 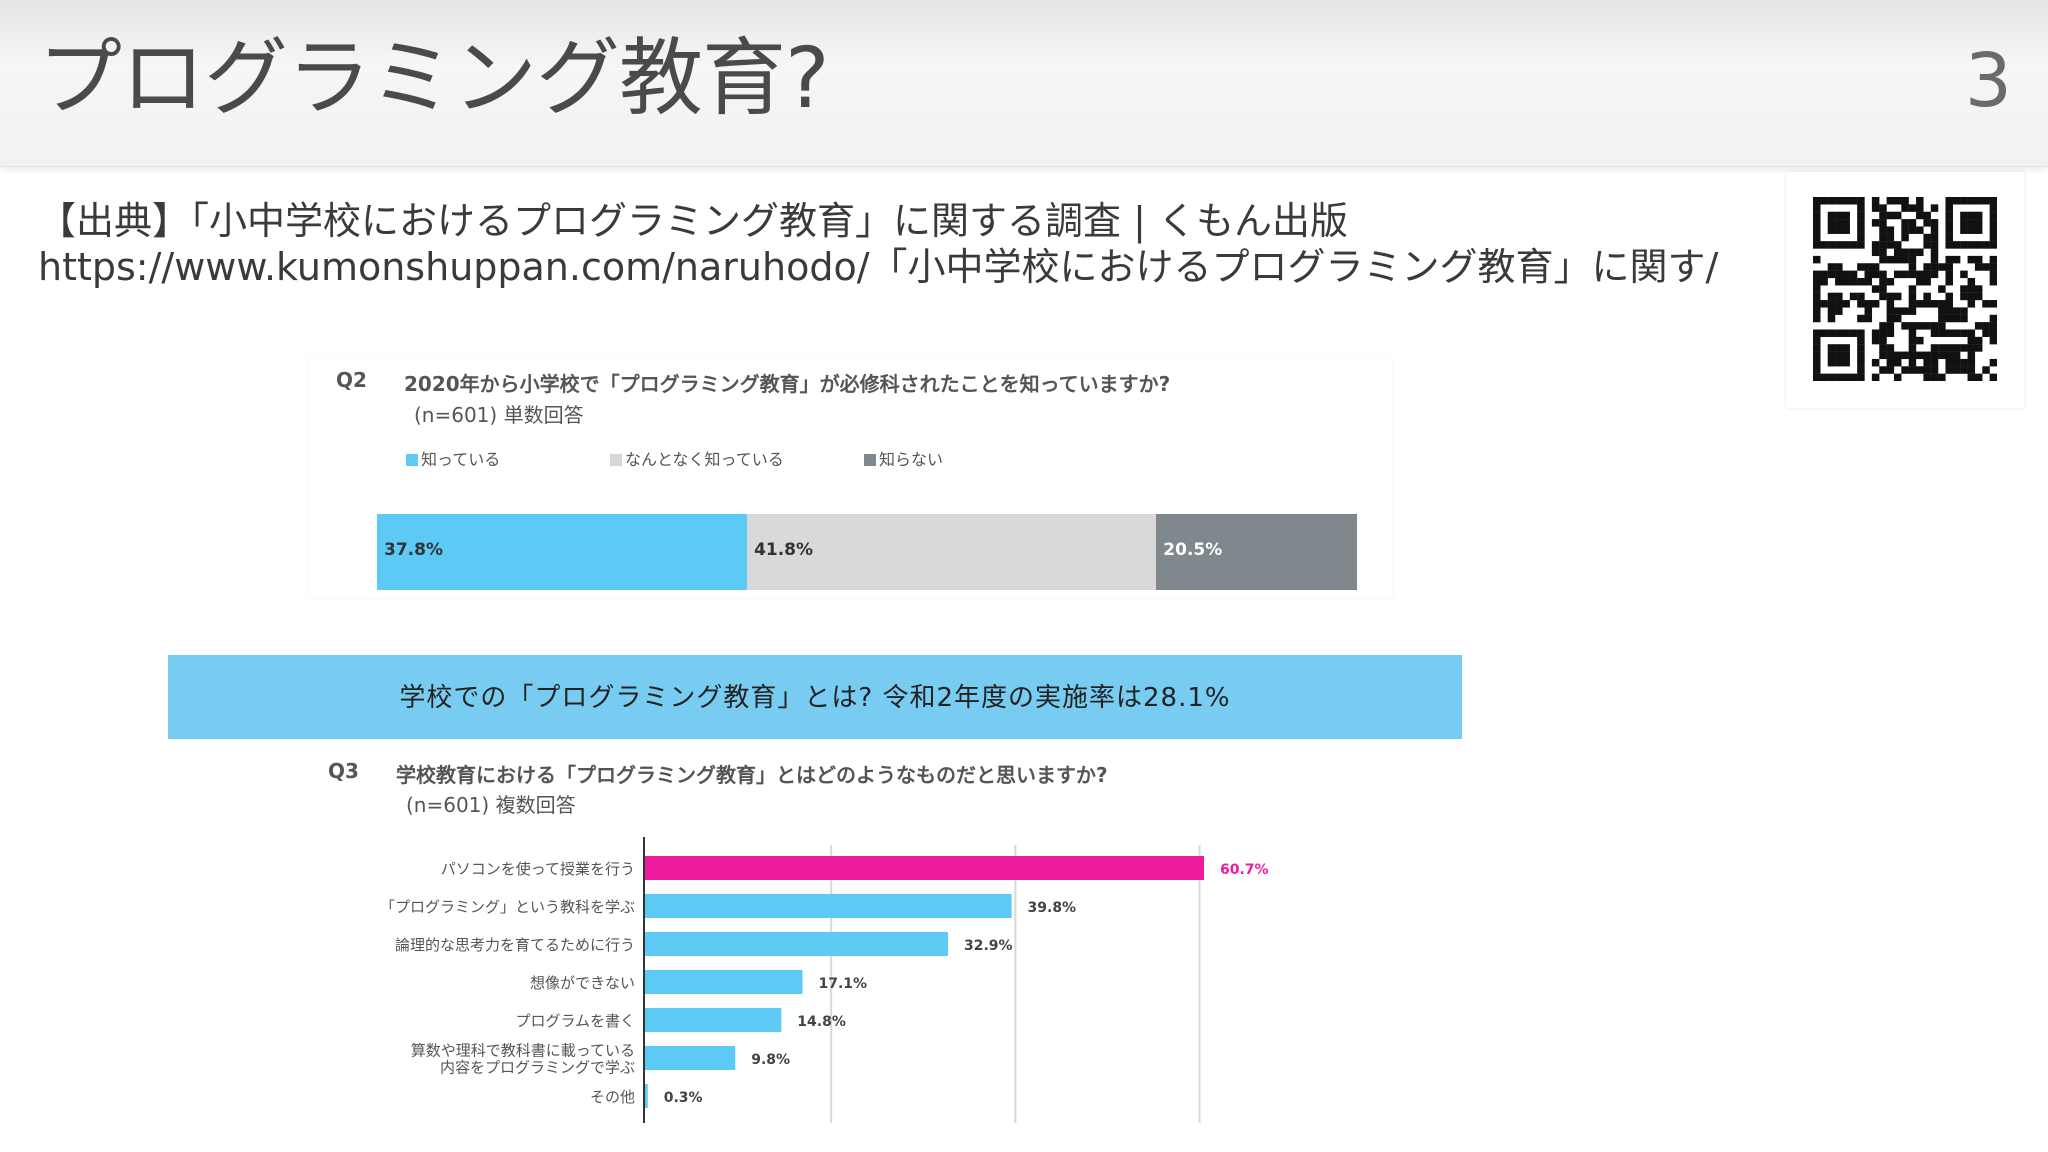 What do you see at coordinates (842, 984) in the screenshot?
I see `value-label-3: 17.1%` at bounding box center [842, 984].